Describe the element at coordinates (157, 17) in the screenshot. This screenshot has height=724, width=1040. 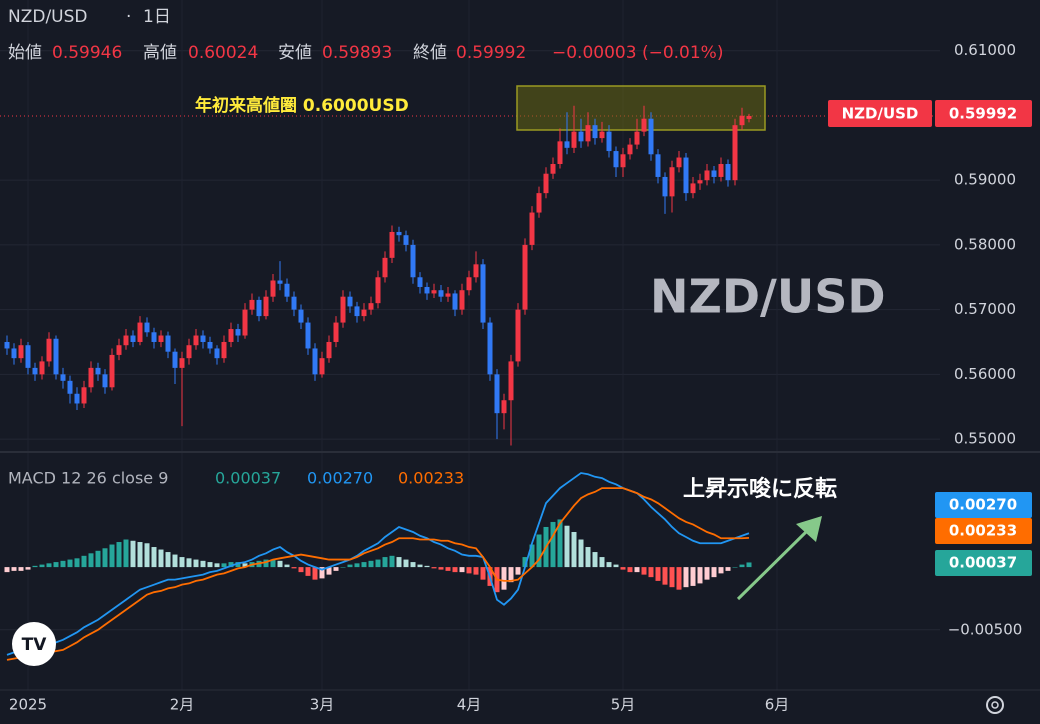
I see `interval: 1日` at that location.